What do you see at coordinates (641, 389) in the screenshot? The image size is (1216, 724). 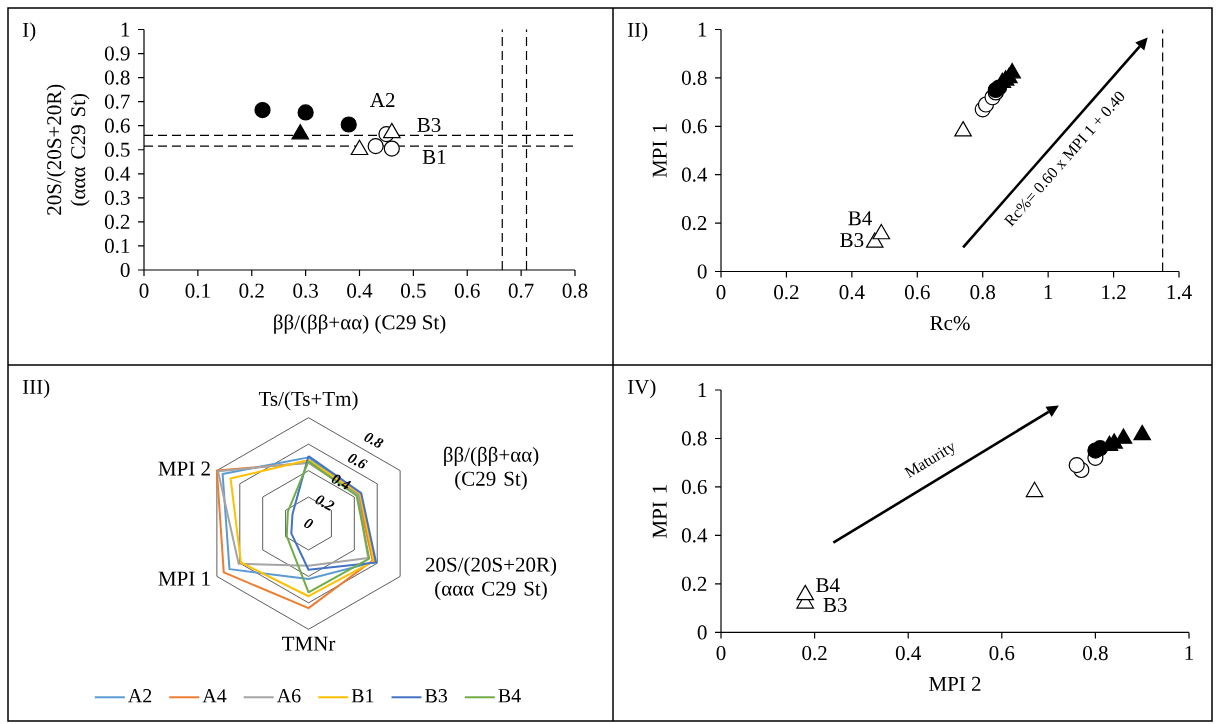 I see `text: IV)` at bounding box center [641, 389].